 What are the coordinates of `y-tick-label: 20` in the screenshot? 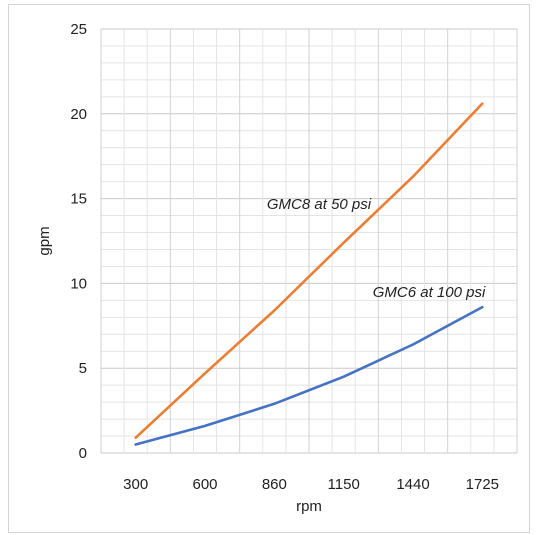 It's located at (78, 114).